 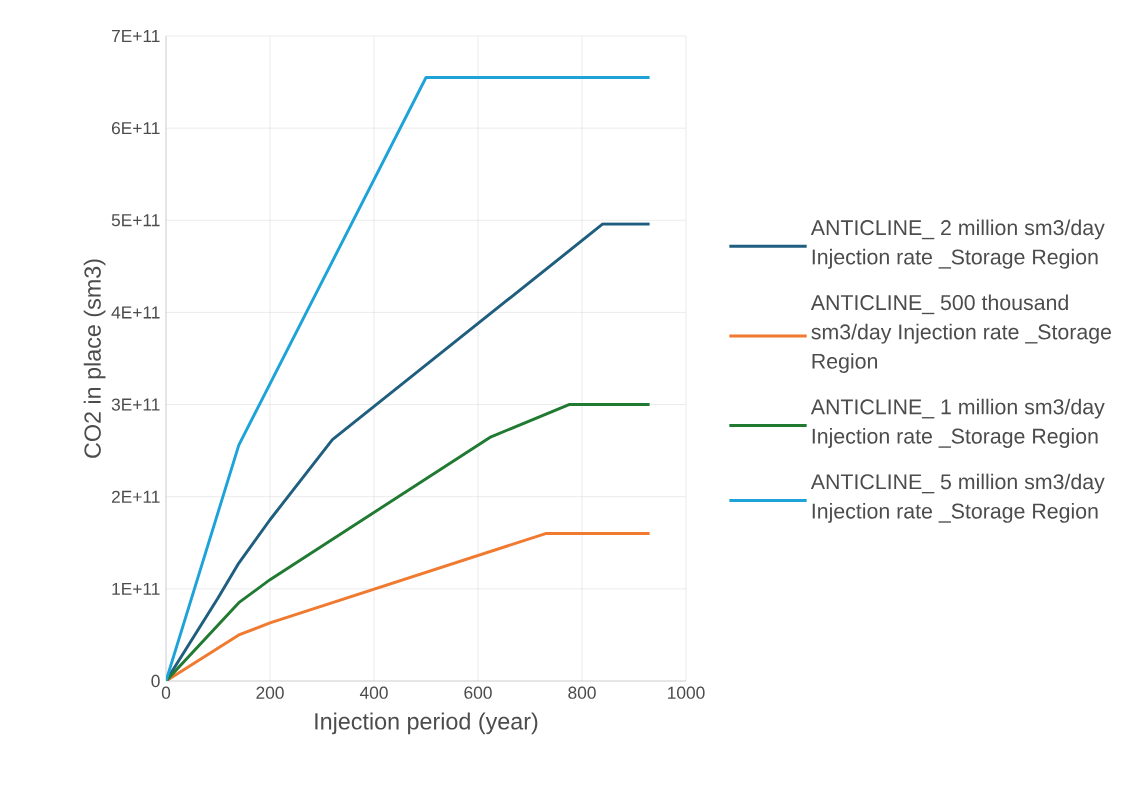 What do you see at coordinates (166, 692) in the screenshot?
I see `x-tick-label: 0` at bounding box center [166, 692].